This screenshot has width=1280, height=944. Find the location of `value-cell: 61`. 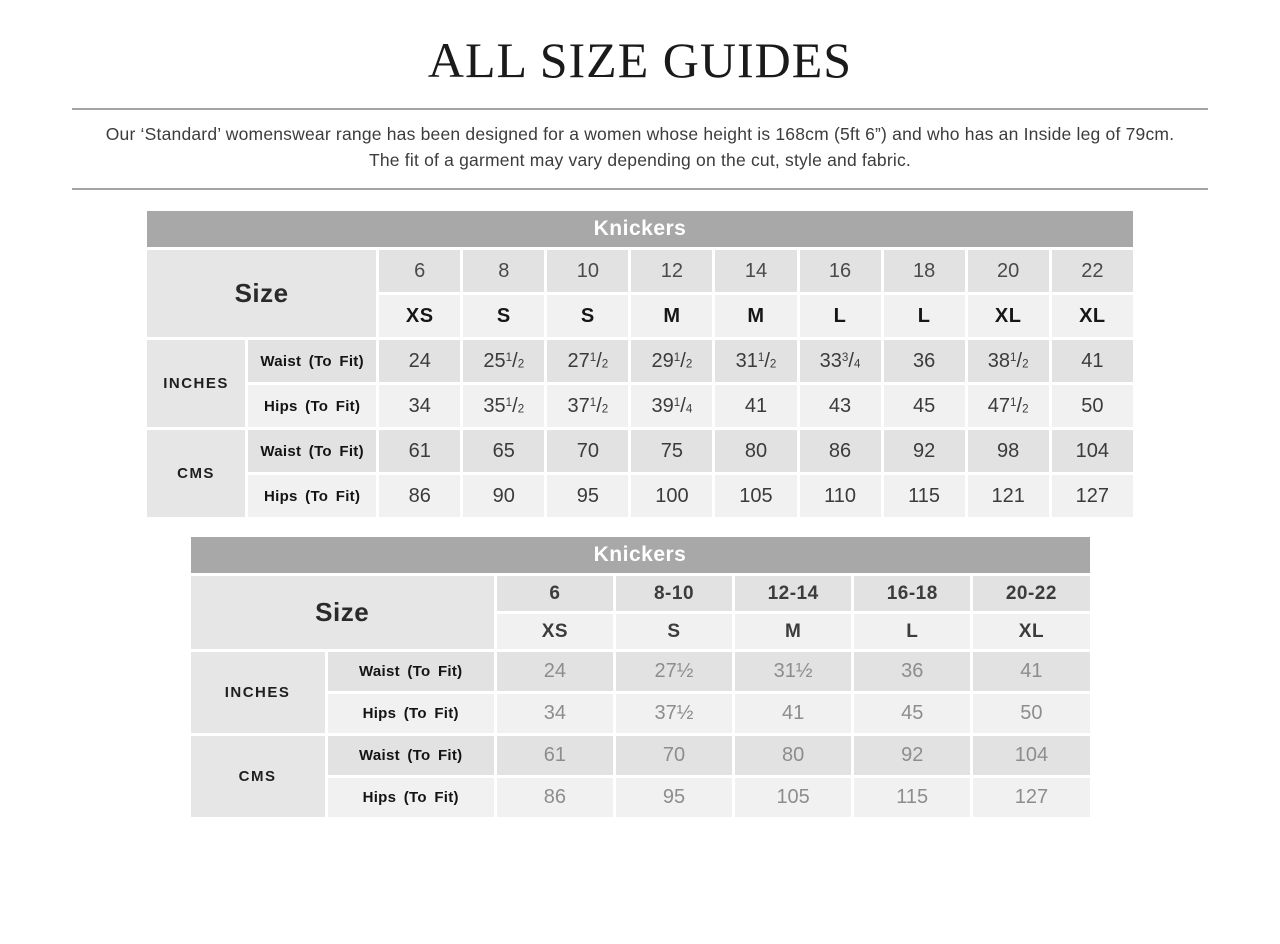

value-cell: 61 is located at coordinates (420, 451).